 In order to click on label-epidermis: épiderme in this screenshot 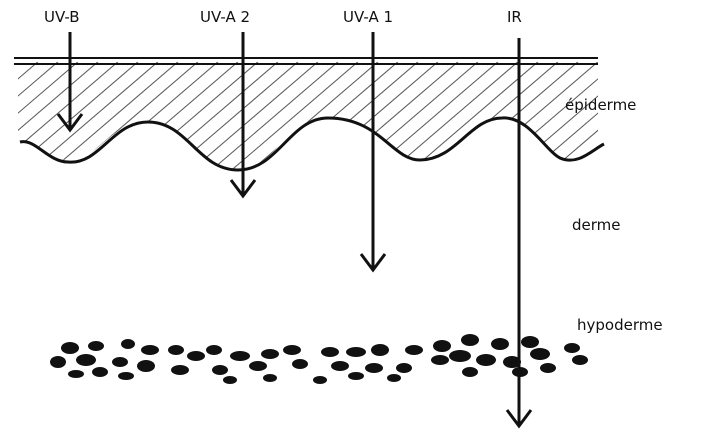, I will do `click(601, 105)`.